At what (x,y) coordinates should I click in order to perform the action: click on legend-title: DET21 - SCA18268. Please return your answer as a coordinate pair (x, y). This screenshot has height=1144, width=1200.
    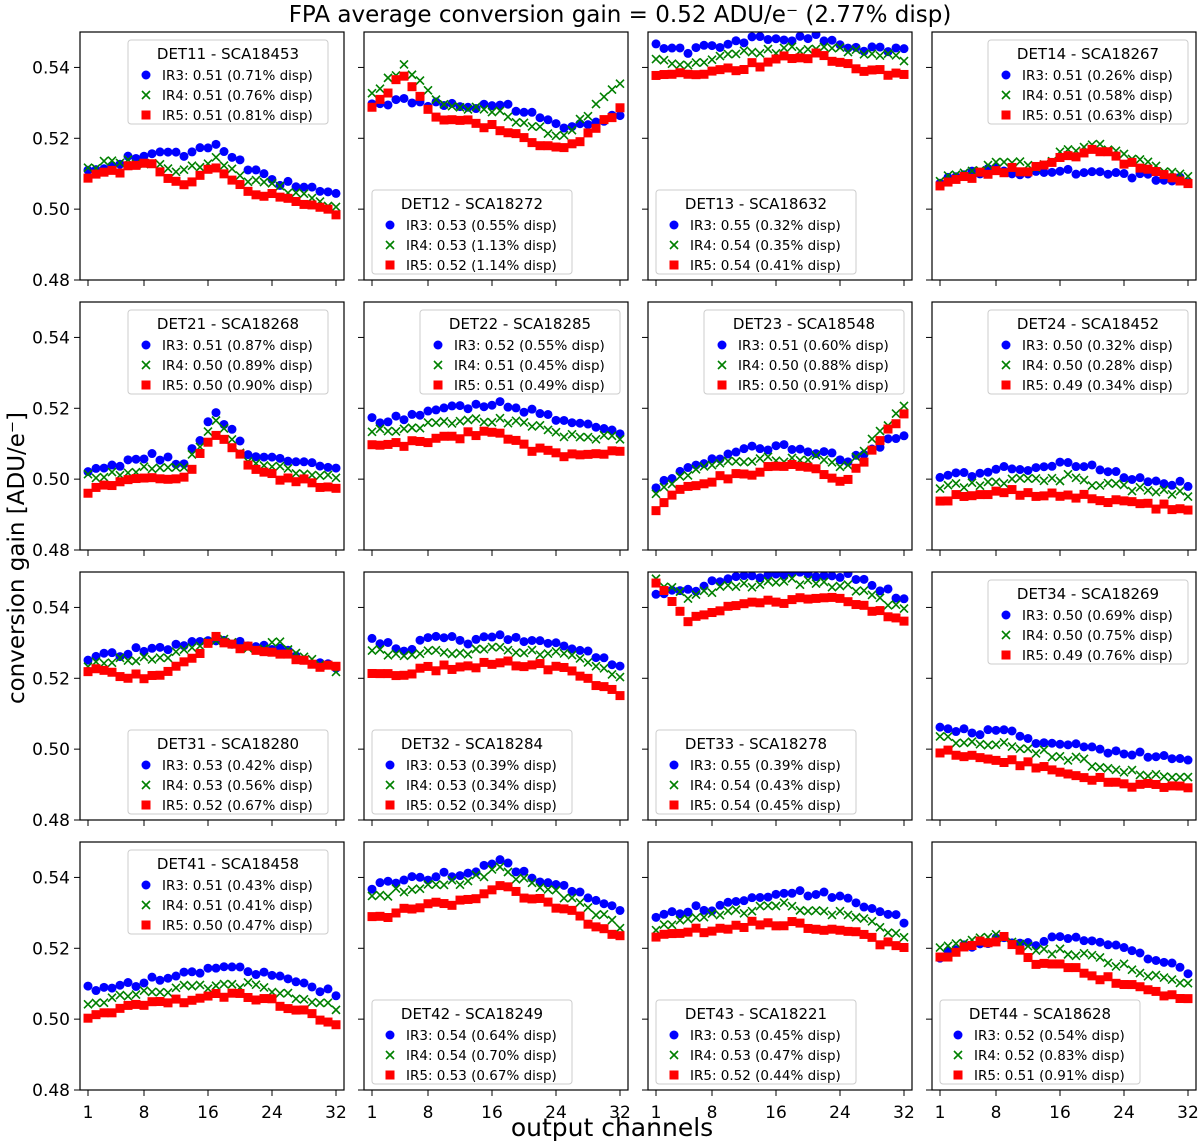
    Looking at the image, I should click on (228, 324).